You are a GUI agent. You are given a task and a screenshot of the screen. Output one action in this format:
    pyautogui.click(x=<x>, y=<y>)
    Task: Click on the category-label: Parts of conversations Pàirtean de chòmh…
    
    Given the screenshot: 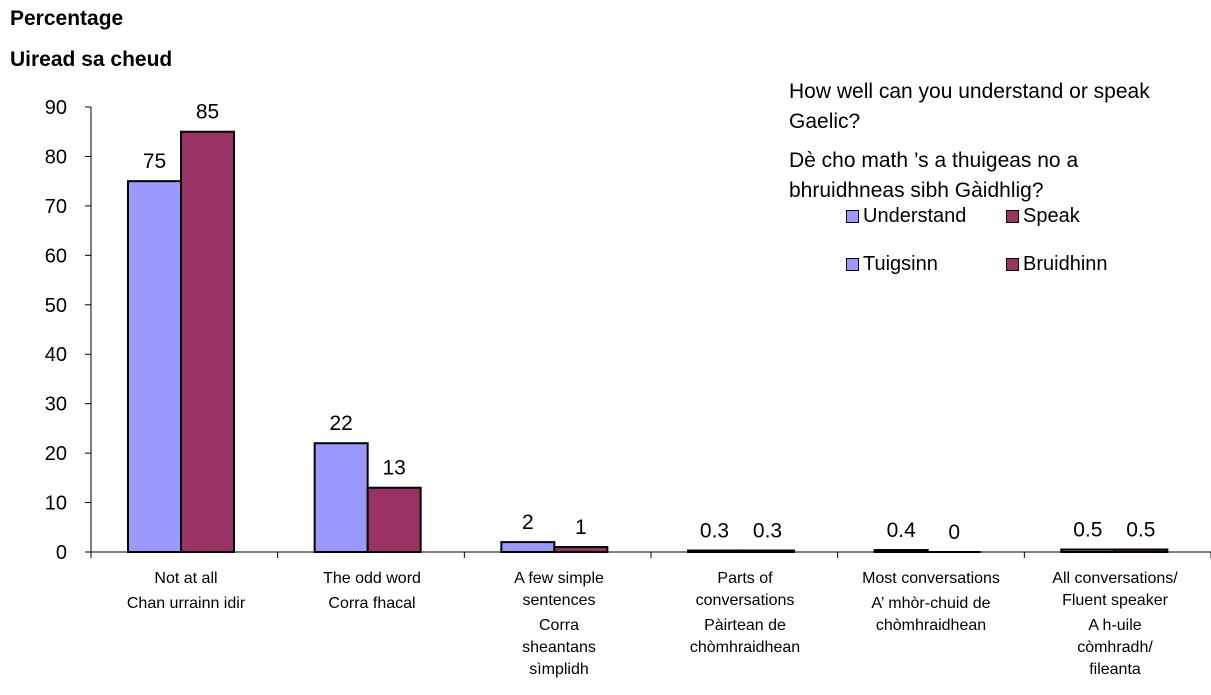 What is the action you would take?
    pyautogui.click(x=745, y=613)
    